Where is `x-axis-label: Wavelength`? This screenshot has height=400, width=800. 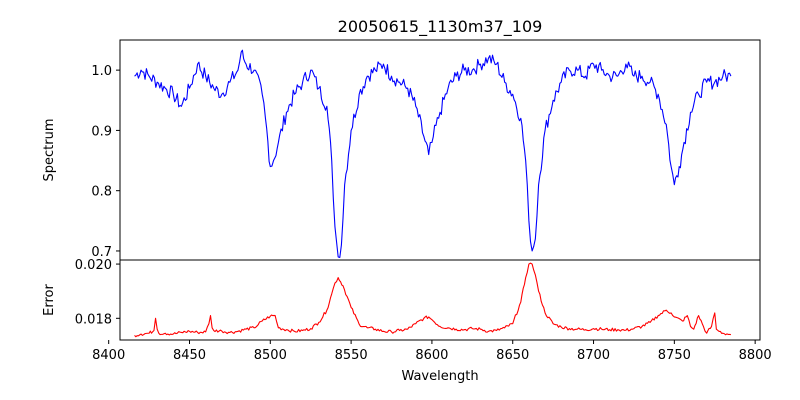
x-axis-label: Wavelength is located at coordinates (439, 376).